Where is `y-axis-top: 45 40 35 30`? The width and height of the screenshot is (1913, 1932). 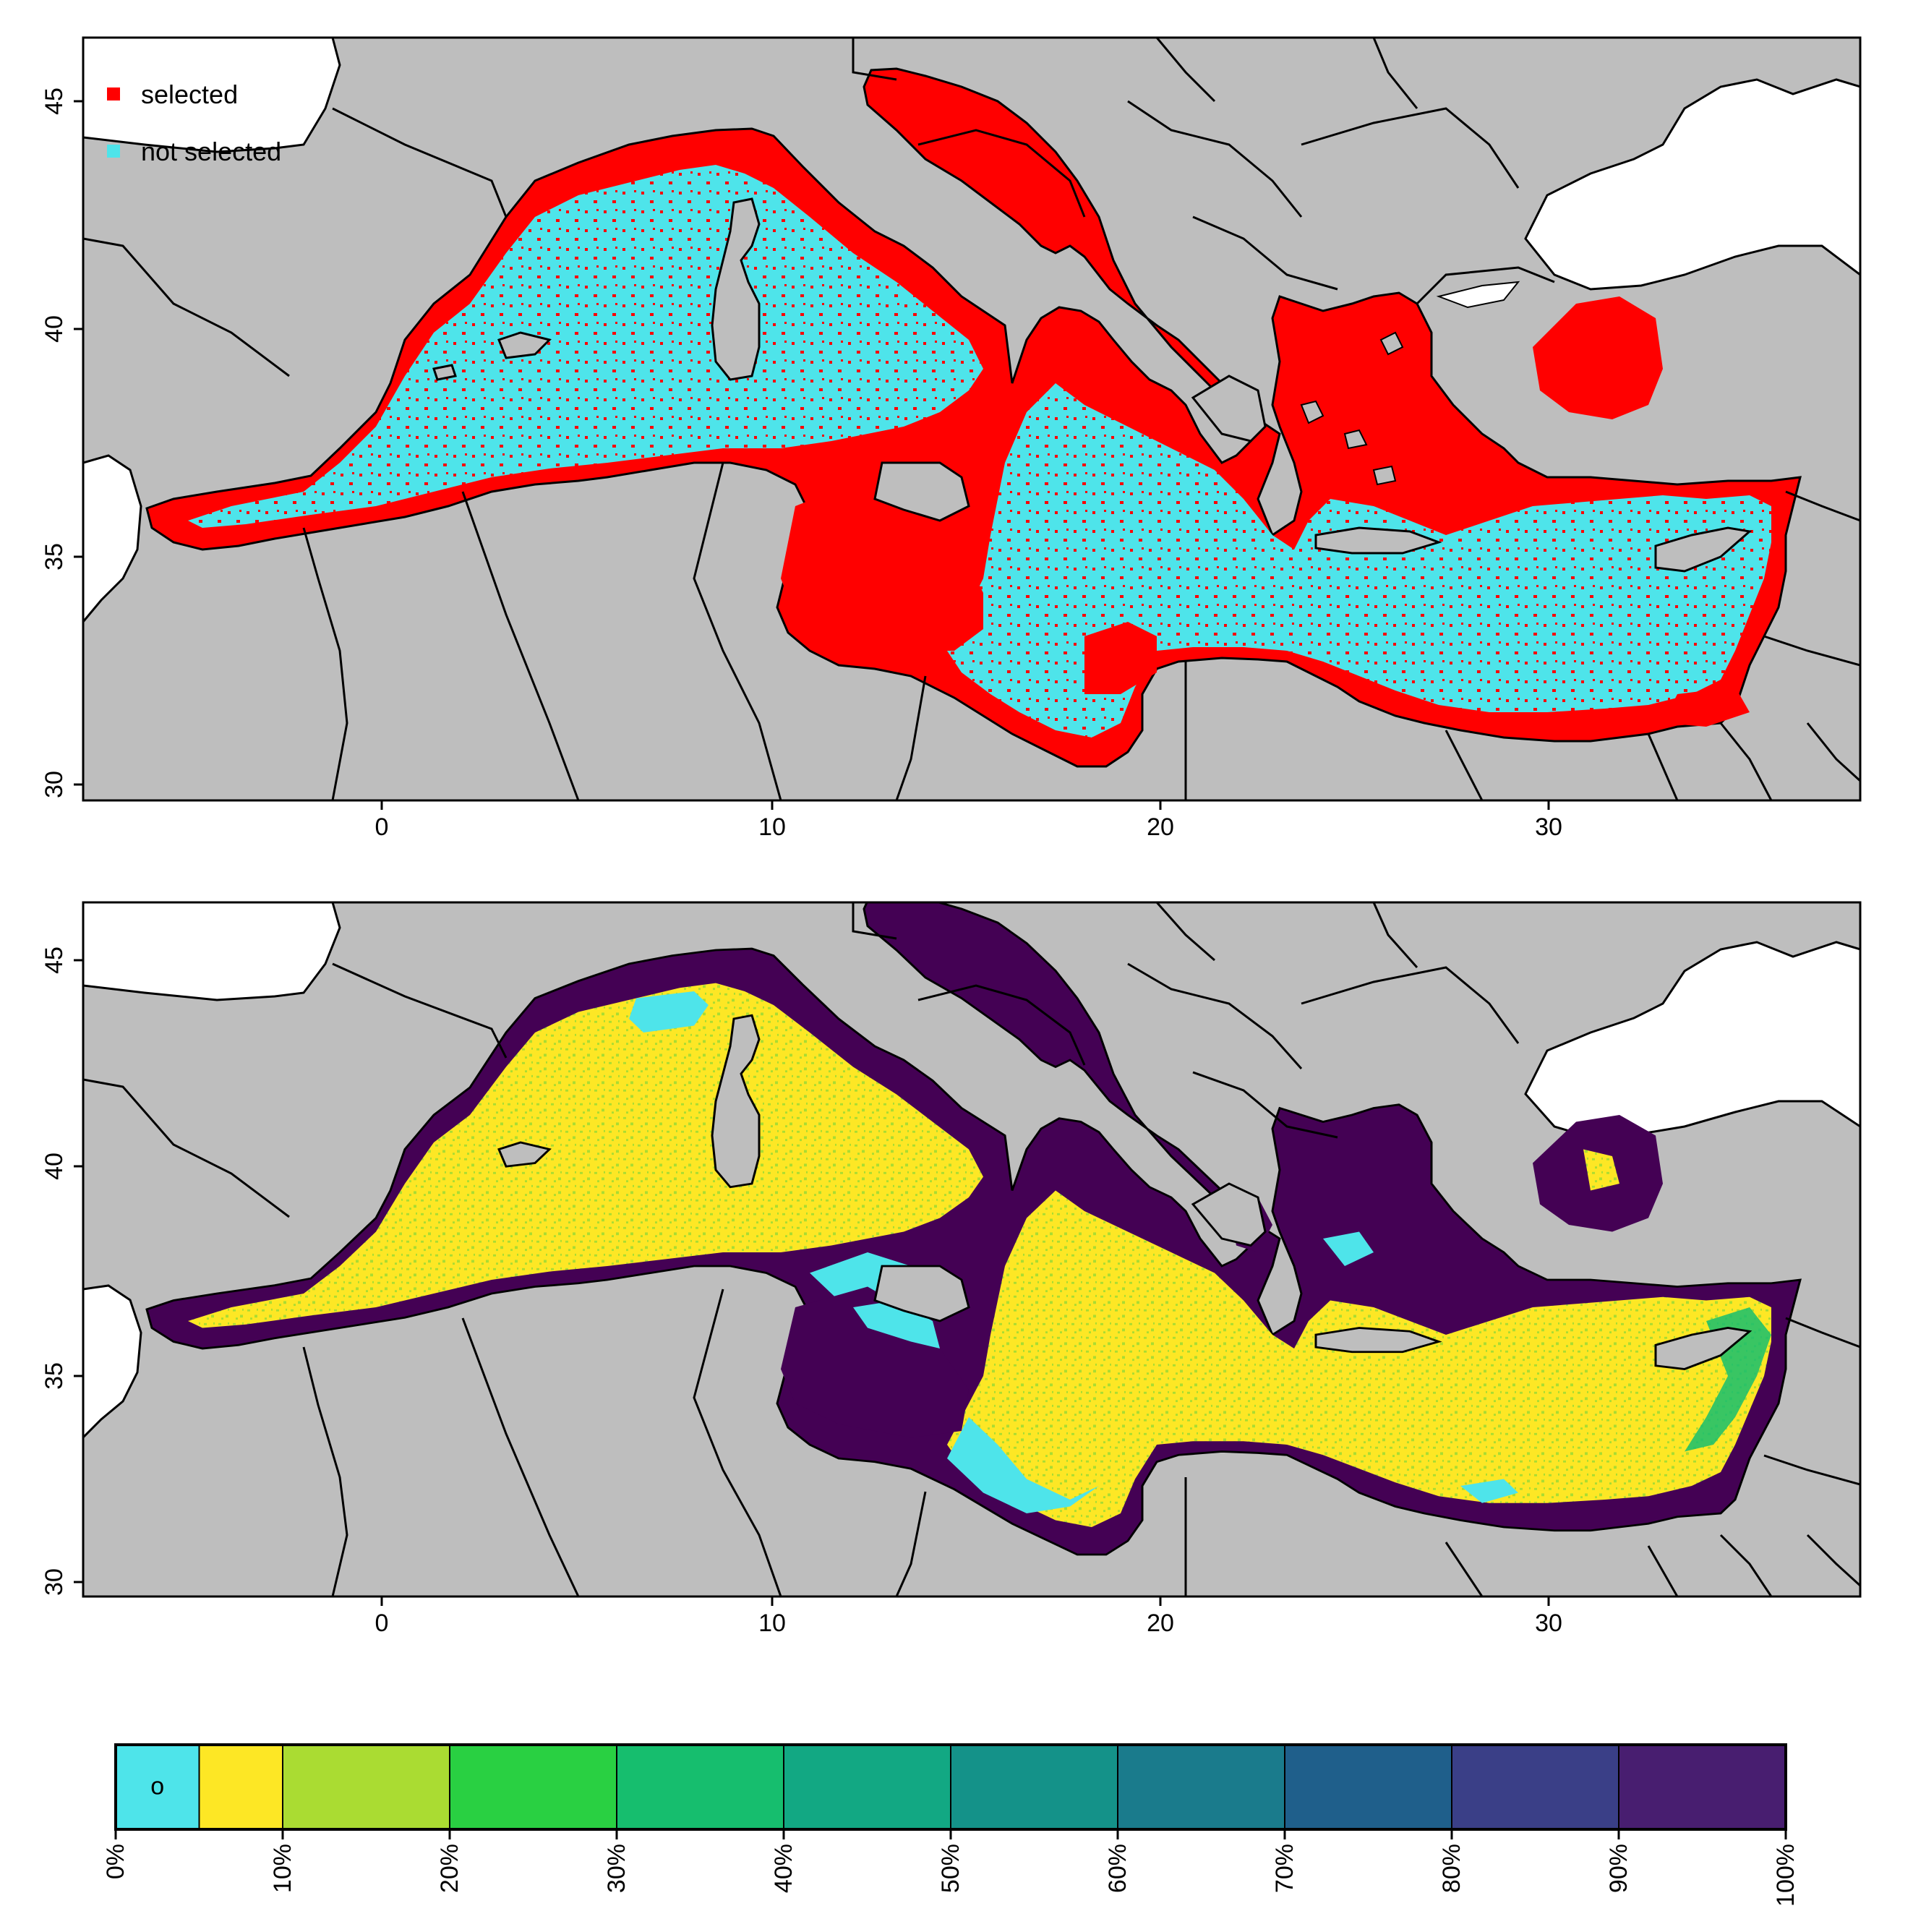 y-axis-top: 45 40 35 30 is located at coordinates (61, 442).